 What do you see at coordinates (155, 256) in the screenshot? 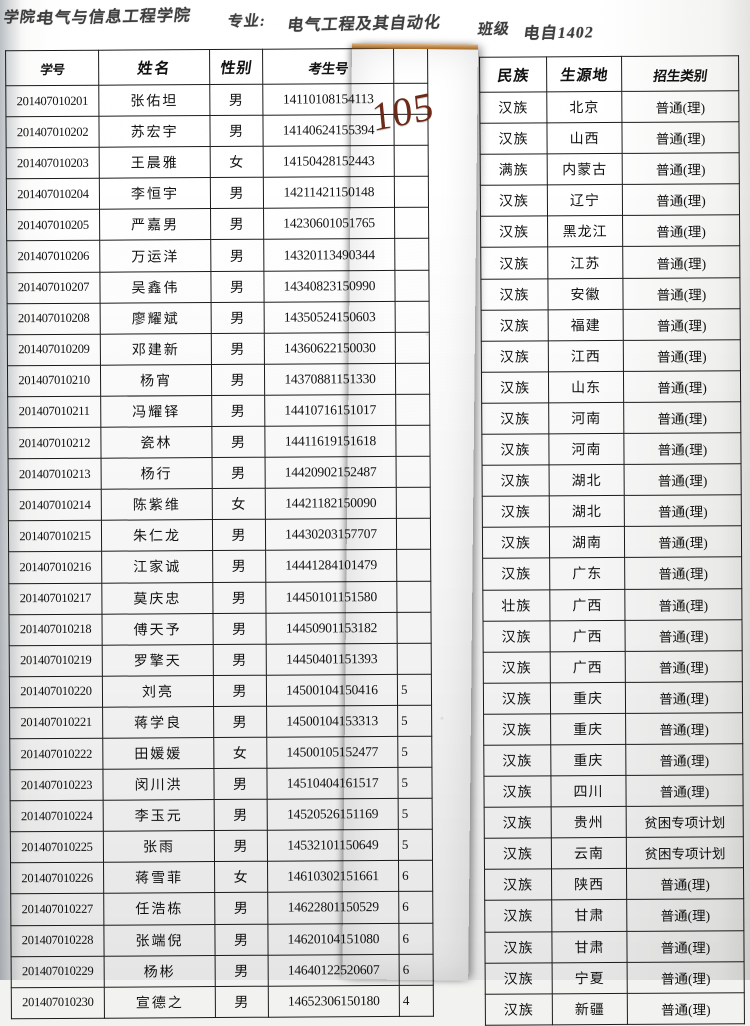
I see `cell-student-name: 万运洋` at bounding box center [155, 256].